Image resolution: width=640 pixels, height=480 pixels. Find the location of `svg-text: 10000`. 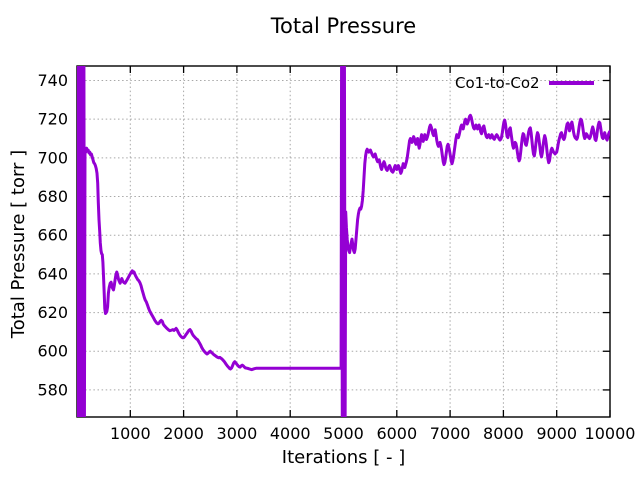

svg-text: 10000 is located at coordinates (610, 433).